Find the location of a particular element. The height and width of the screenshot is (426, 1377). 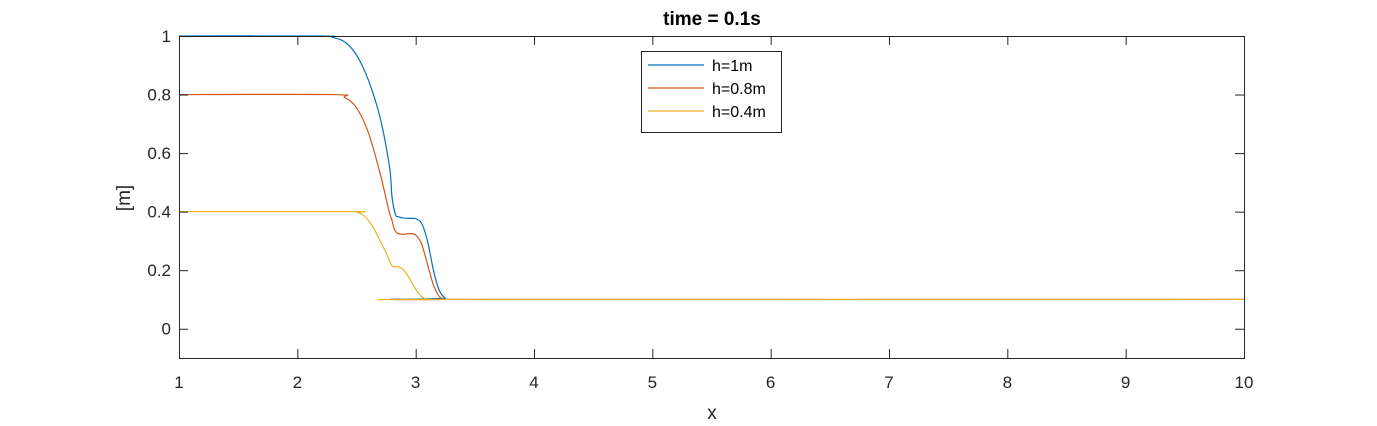

legend-label-3: h=0.4m is located at coordinates (739, 112).